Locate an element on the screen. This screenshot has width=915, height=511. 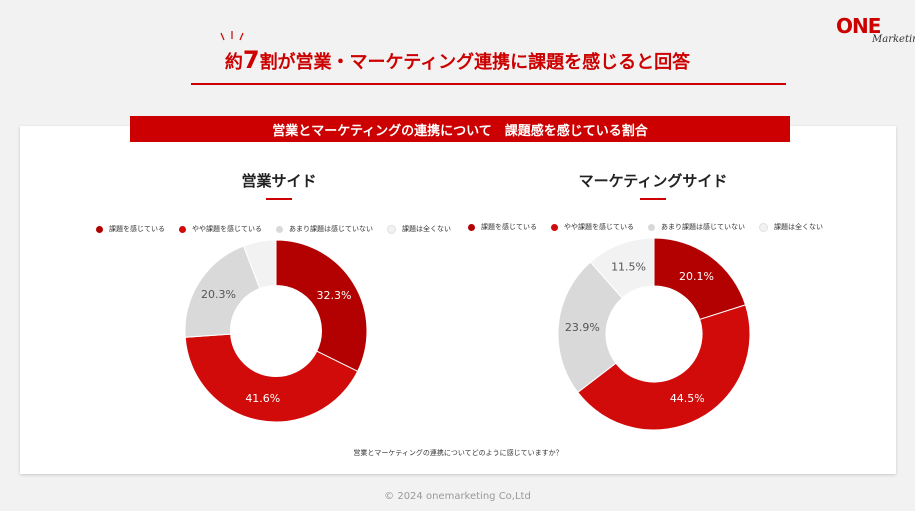
data-label-some: 44.5% is located at coordinates (687, 398).